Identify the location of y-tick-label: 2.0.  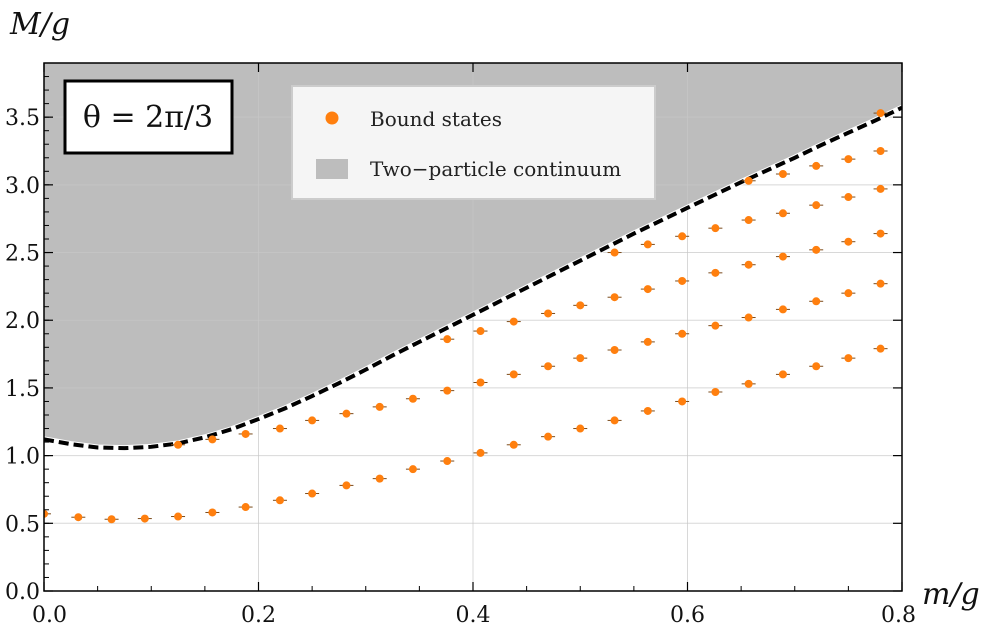
(22, 321).